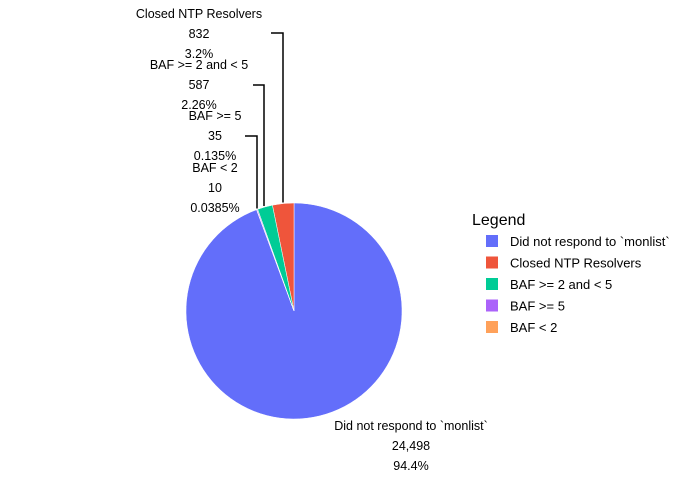  What do you see at coordinates (214, 208) in the screenshot?
I see `slice-label-percent-text: 0.0385%` at bounding box center [214, 208].